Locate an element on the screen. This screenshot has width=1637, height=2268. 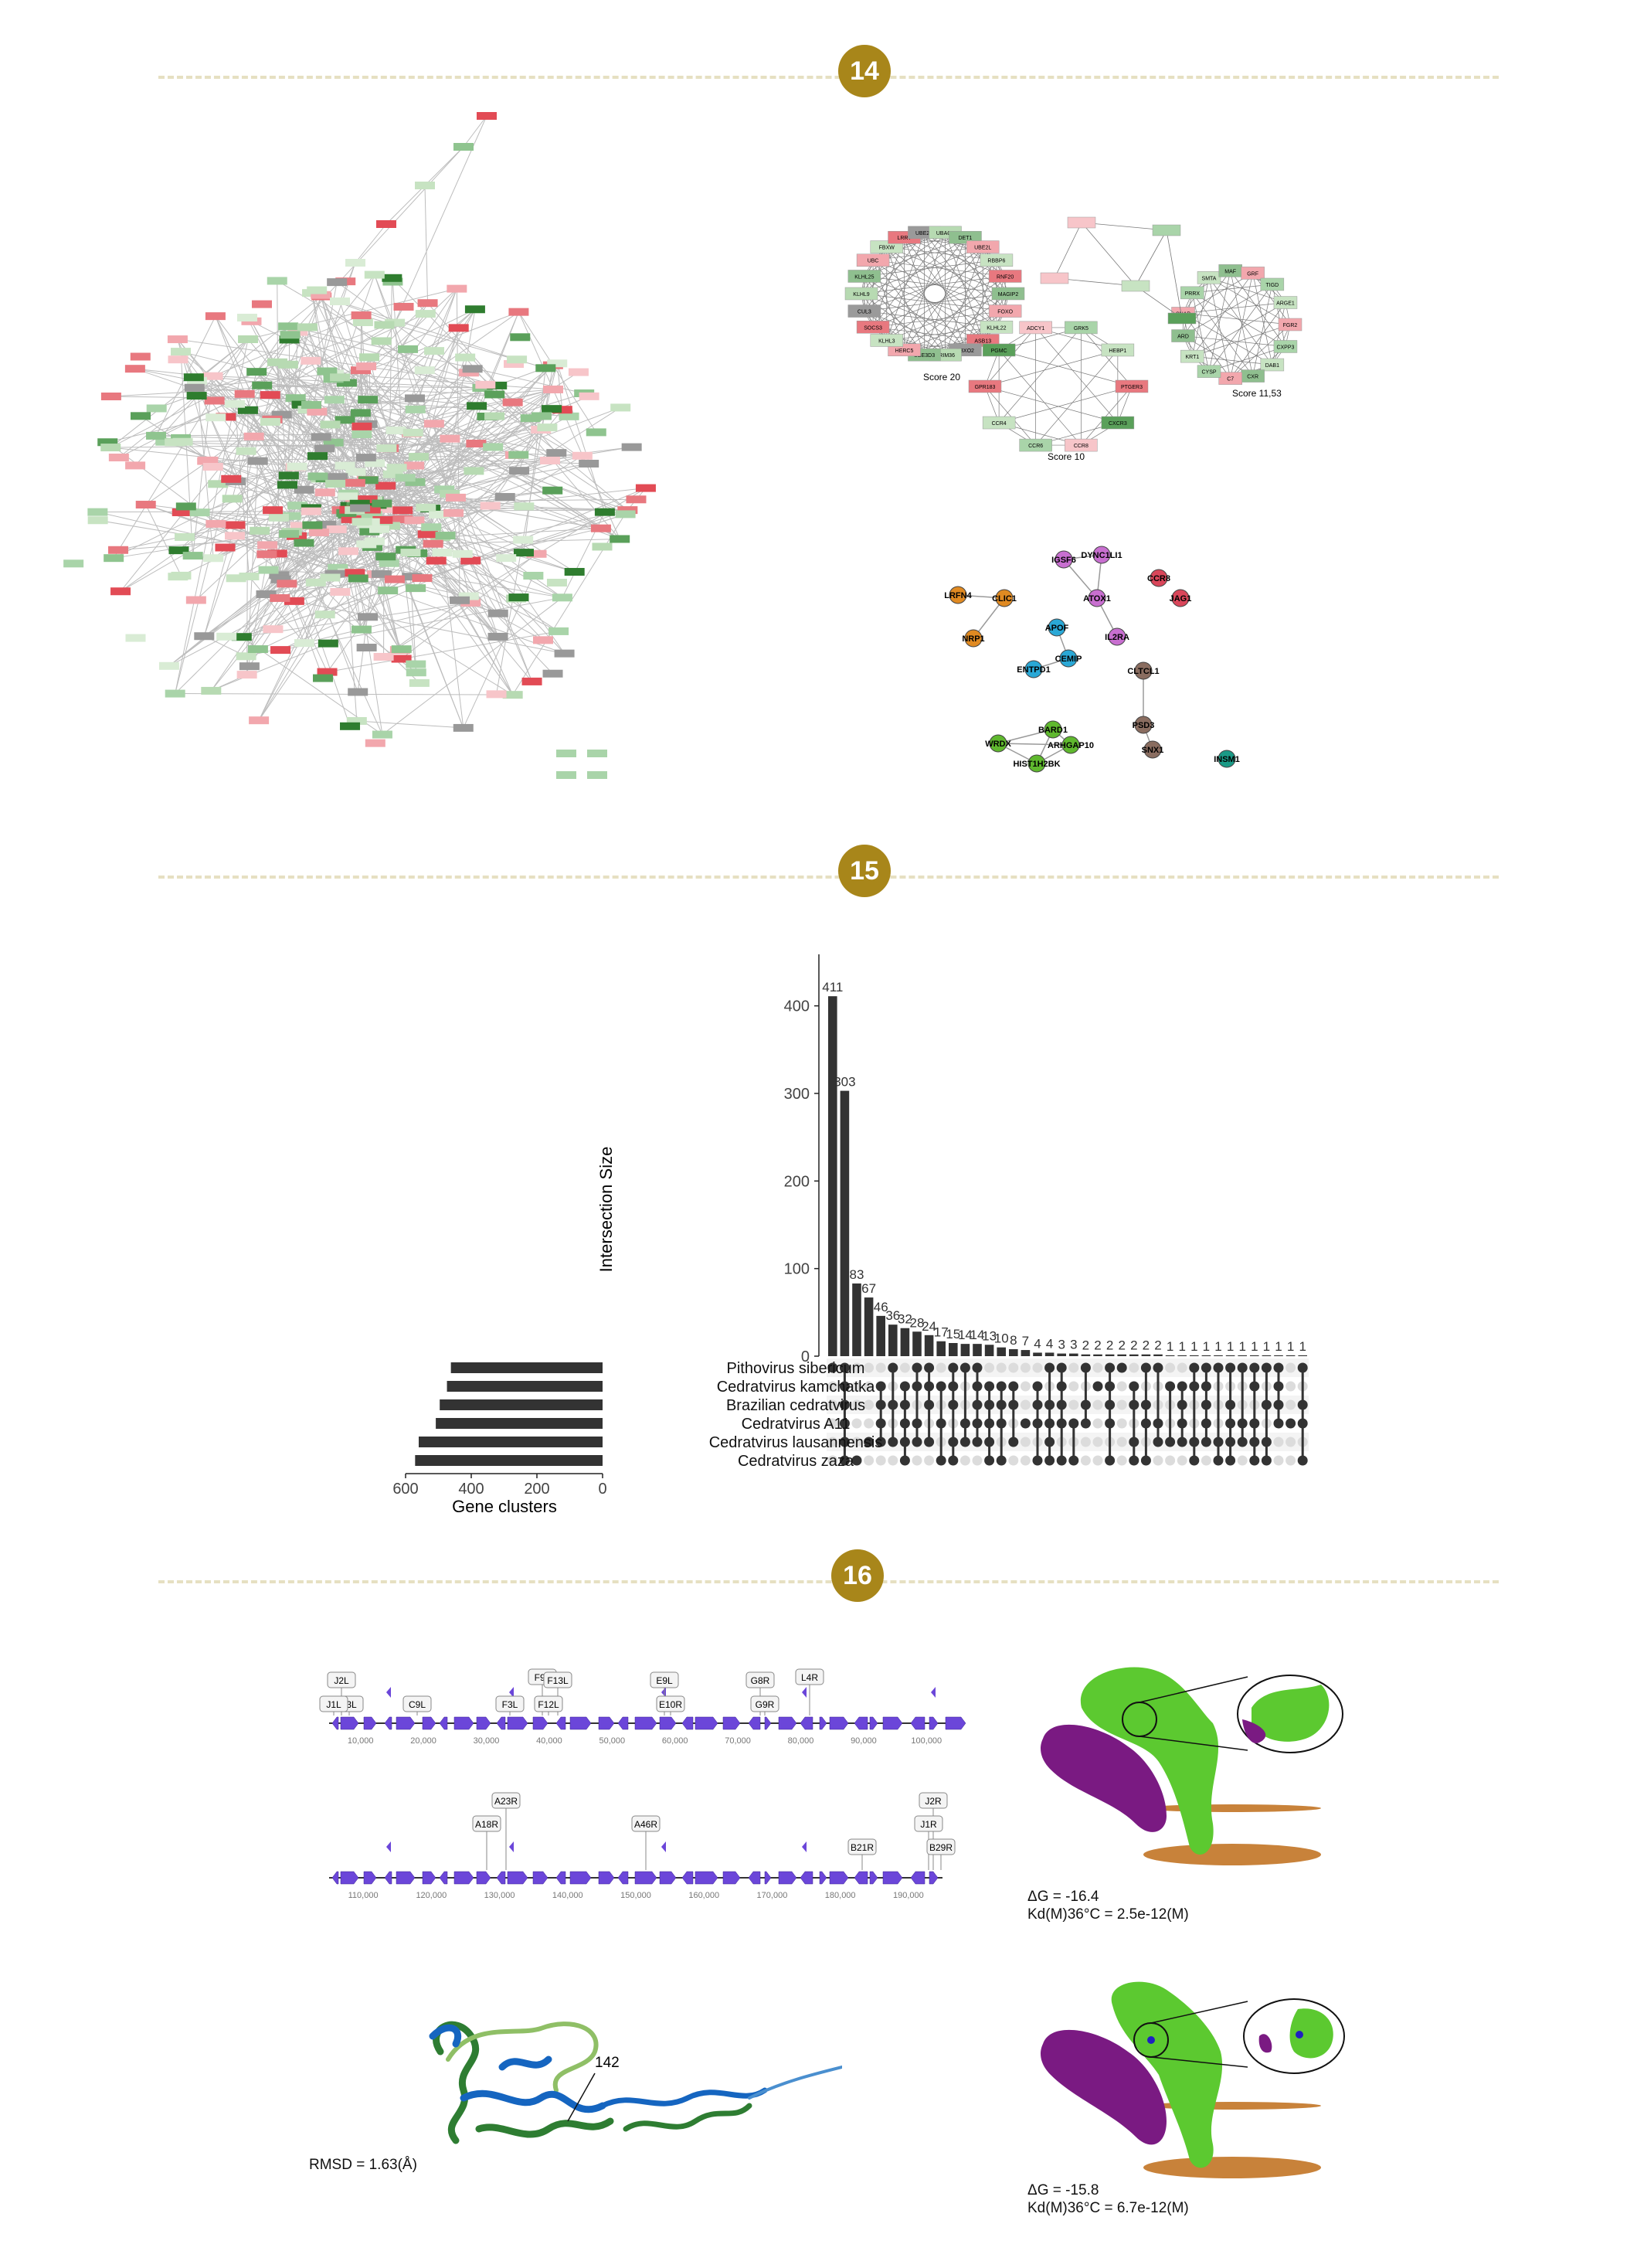
bar-value-label: 303 is located at coordinates (844, 1082).